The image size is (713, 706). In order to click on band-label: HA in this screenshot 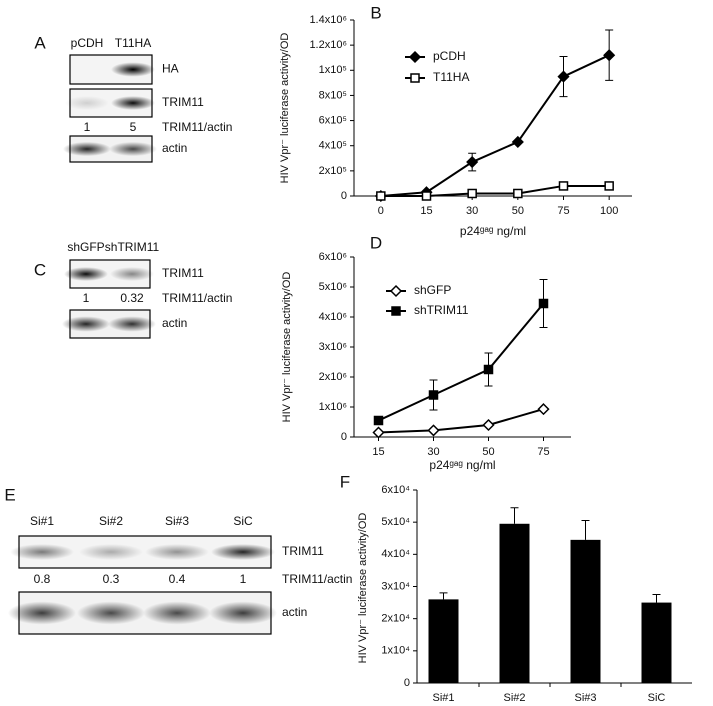, I will do `click(170, 69)`.